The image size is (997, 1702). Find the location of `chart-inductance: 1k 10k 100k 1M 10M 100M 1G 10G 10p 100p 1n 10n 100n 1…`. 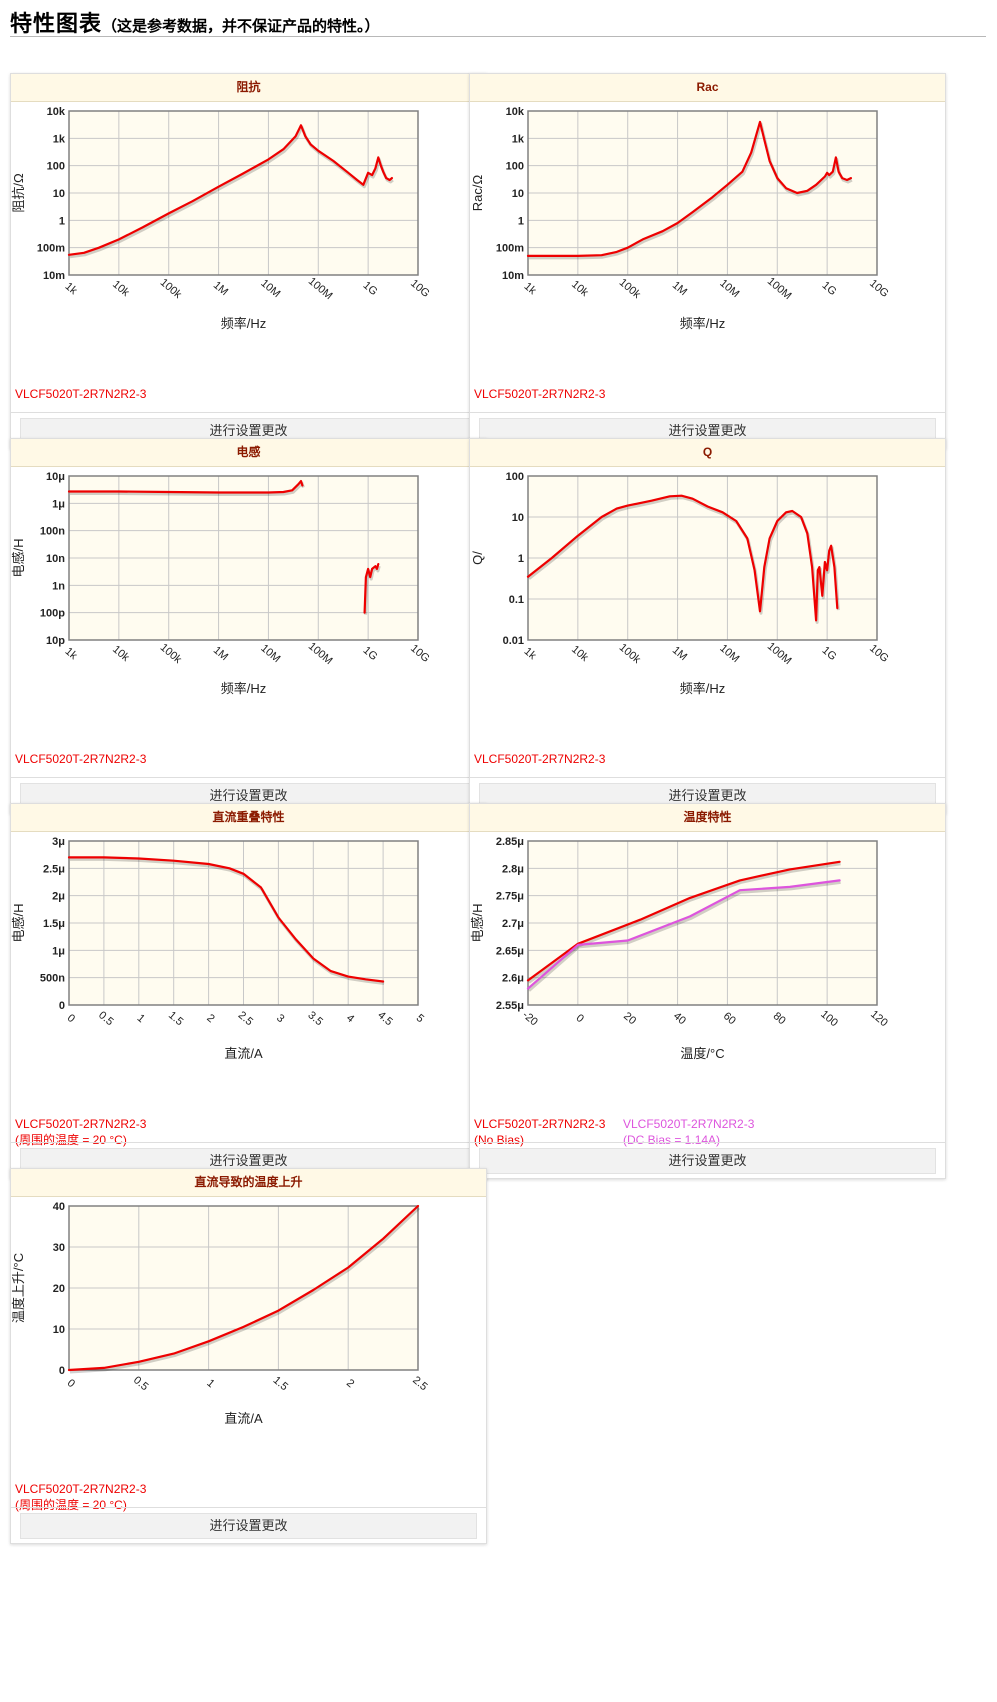

chart-inductance: 1k 10k 100k 1M 10M 100M 1G 10G 10p 100p 1n 10n 100n 1… is located at coordinates (221, 583).